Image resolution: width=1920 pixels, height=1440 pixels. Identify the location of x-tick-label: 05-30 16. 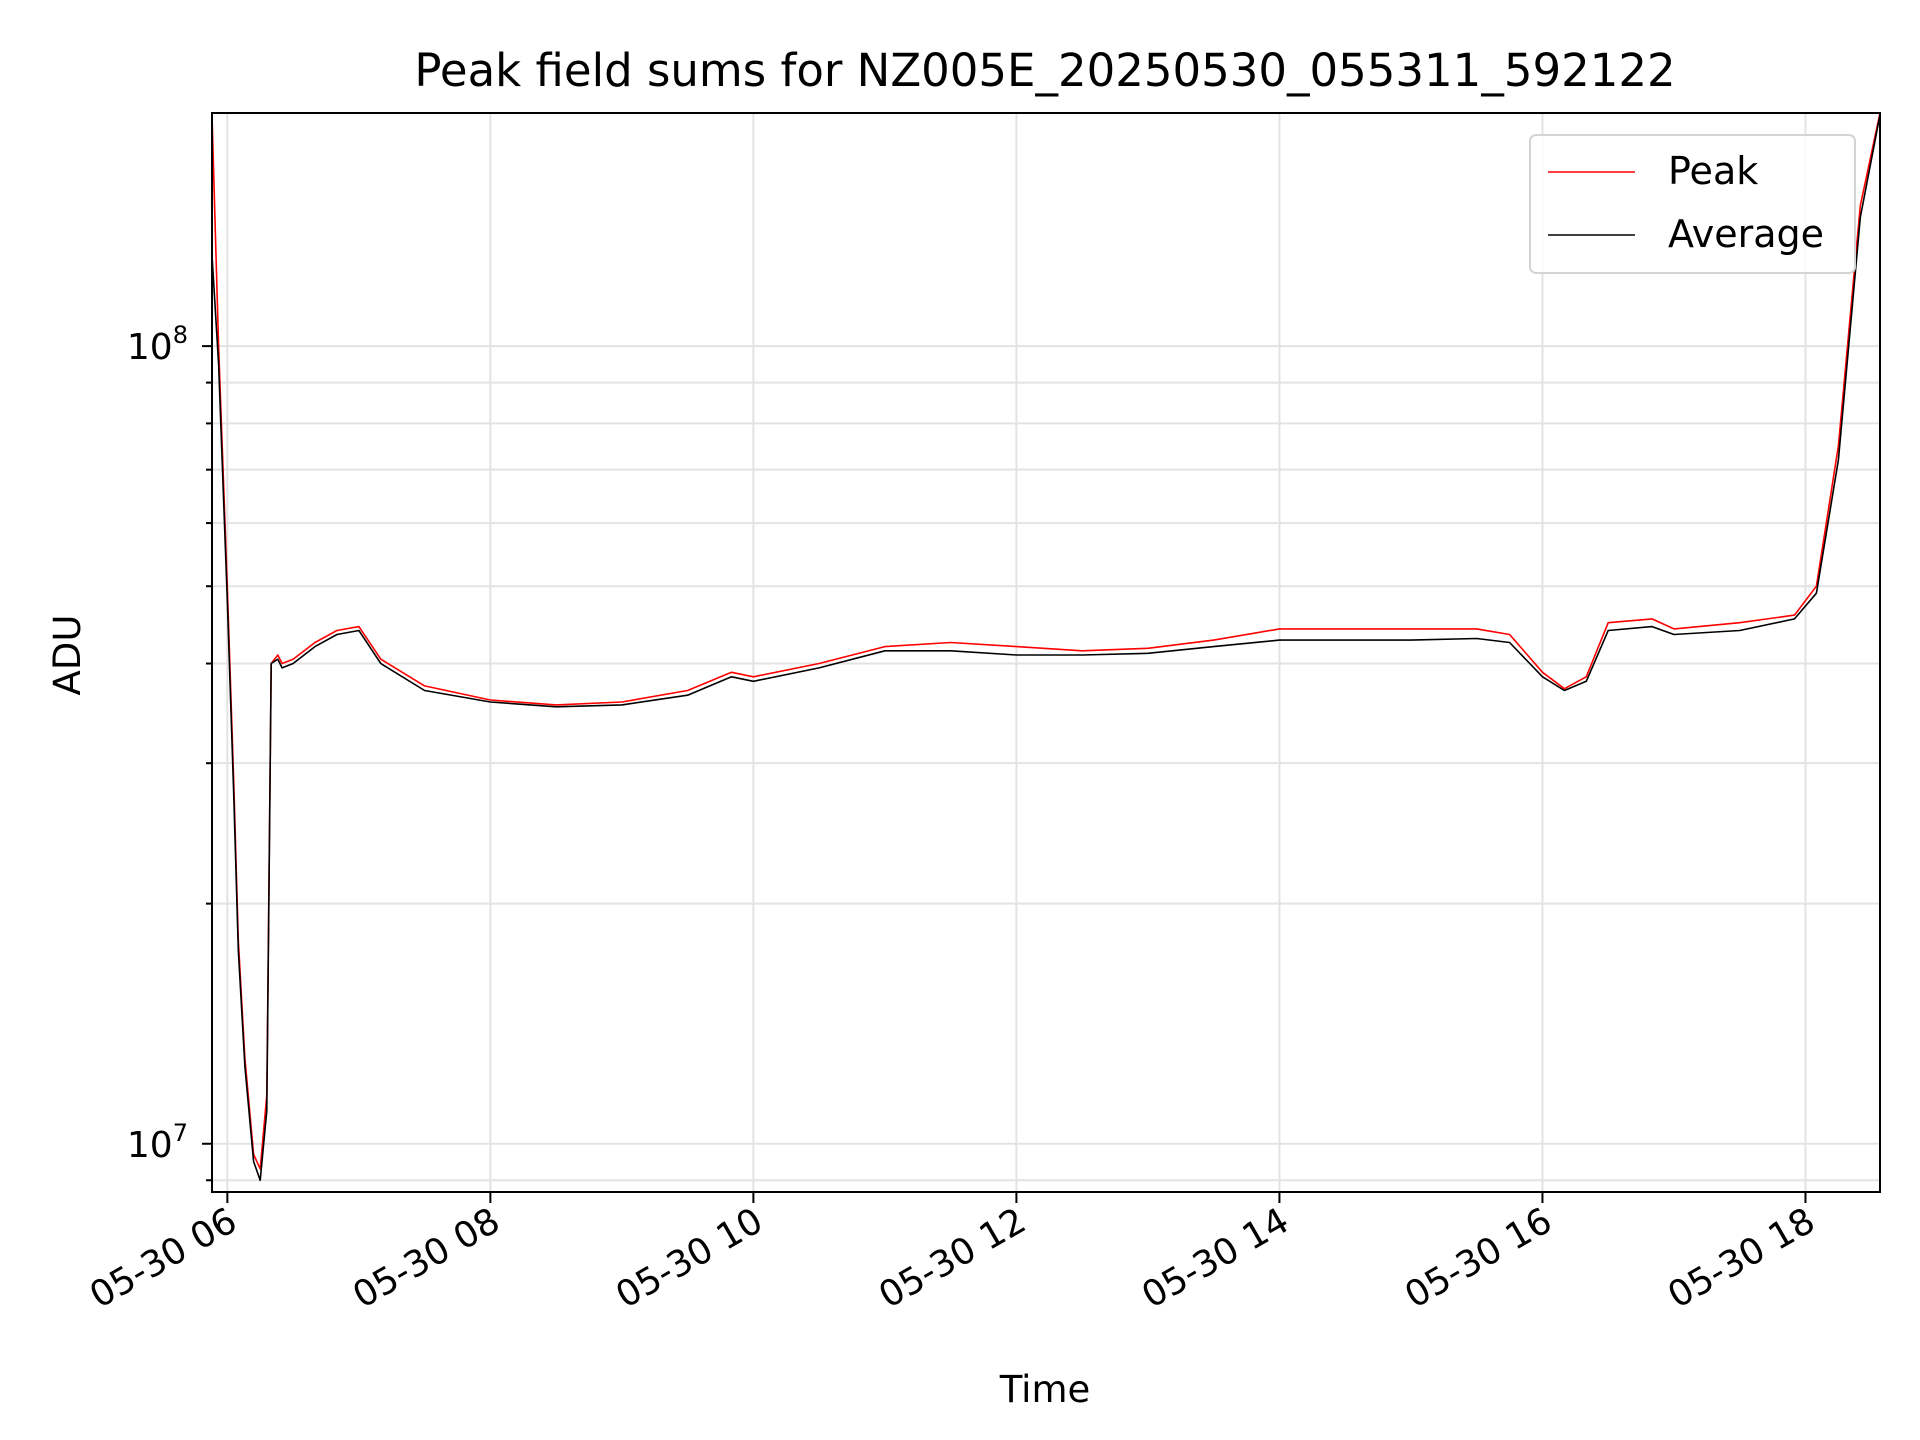
(1478, 1258).